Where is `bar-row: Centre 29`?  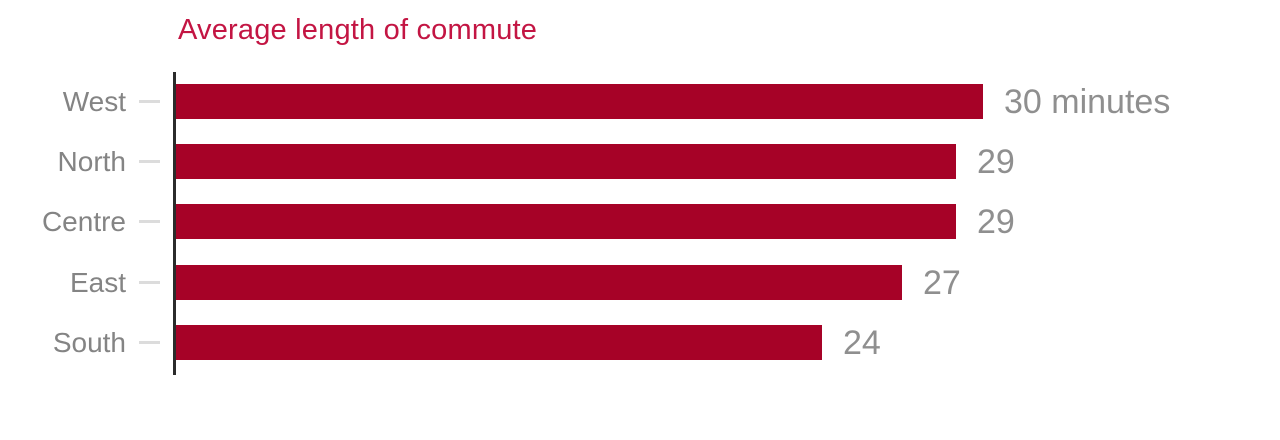
bar-row: Centre 29 is located at coordinates (640, 222).